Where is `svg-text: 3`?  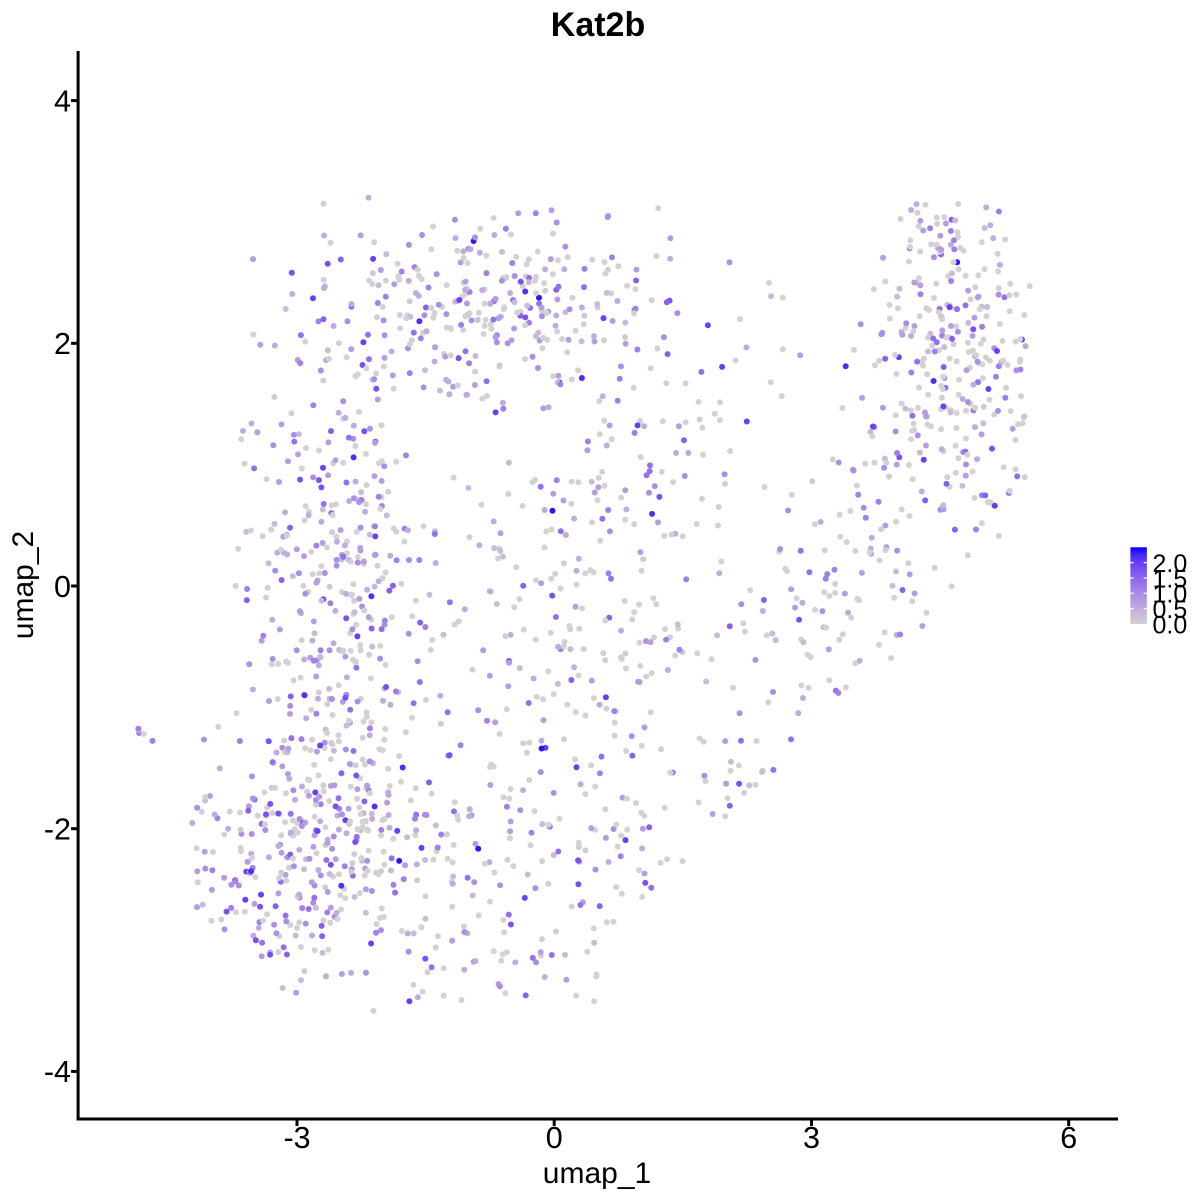 svg-text: 3 is located at coordinates (811, 1138).